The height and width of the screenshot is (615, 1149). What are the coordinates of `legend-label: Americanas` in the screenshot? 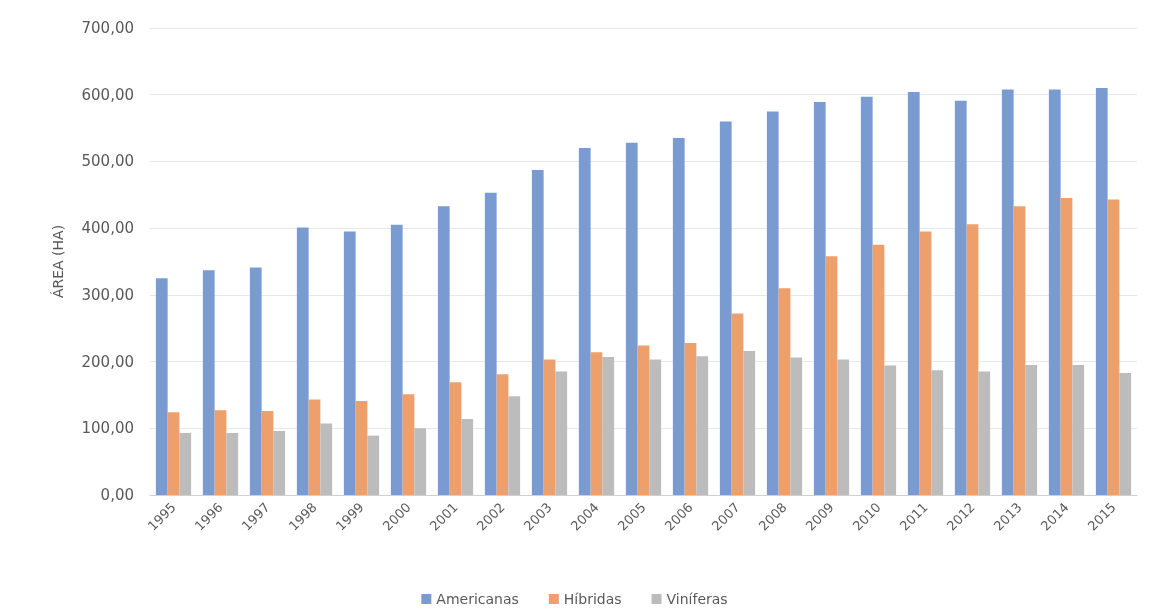 It's located at (477, 599).